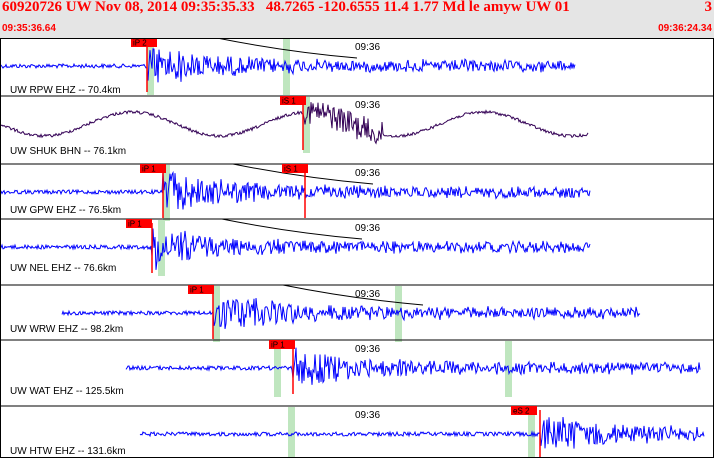  What do you see at coordinates (68, 151) in the screenshot?
I see `station-label: UW SHUK BHN -- 76.1km` at bounding box center [68, 151].